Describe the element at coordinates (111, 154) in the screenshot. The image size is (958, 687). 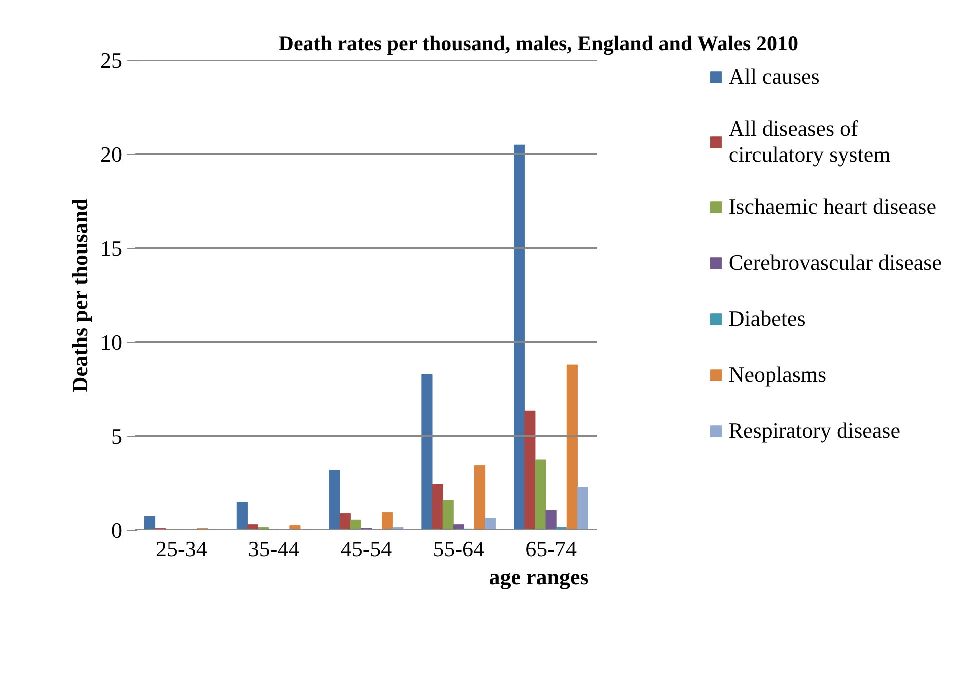
I see `y-tick-label: 20` at that location.